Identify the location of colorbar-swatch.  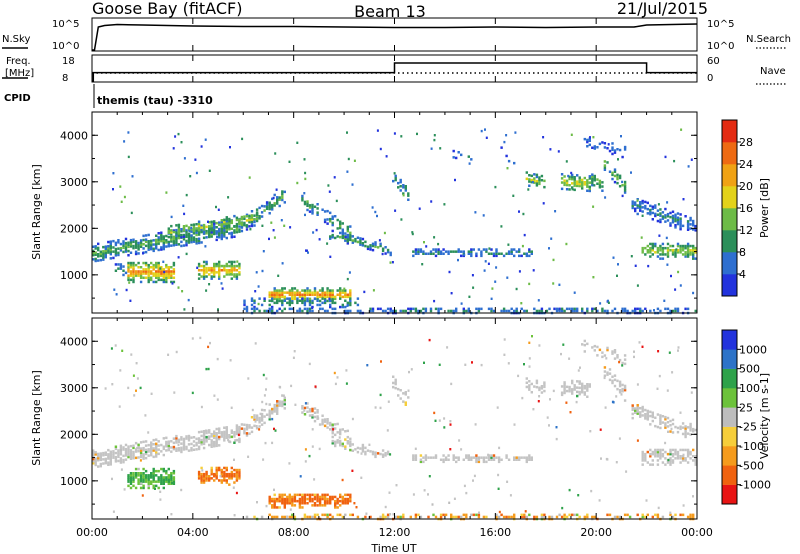
(729, 398).